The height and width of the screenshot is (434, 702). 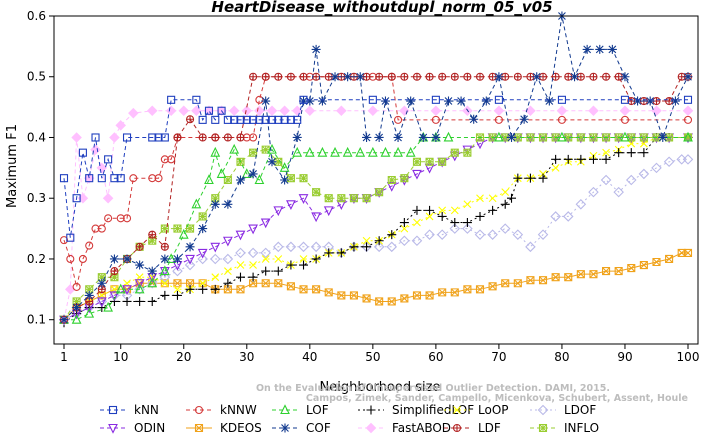 I want to click on legend-label: LoOP, so click(x=493, y=410).